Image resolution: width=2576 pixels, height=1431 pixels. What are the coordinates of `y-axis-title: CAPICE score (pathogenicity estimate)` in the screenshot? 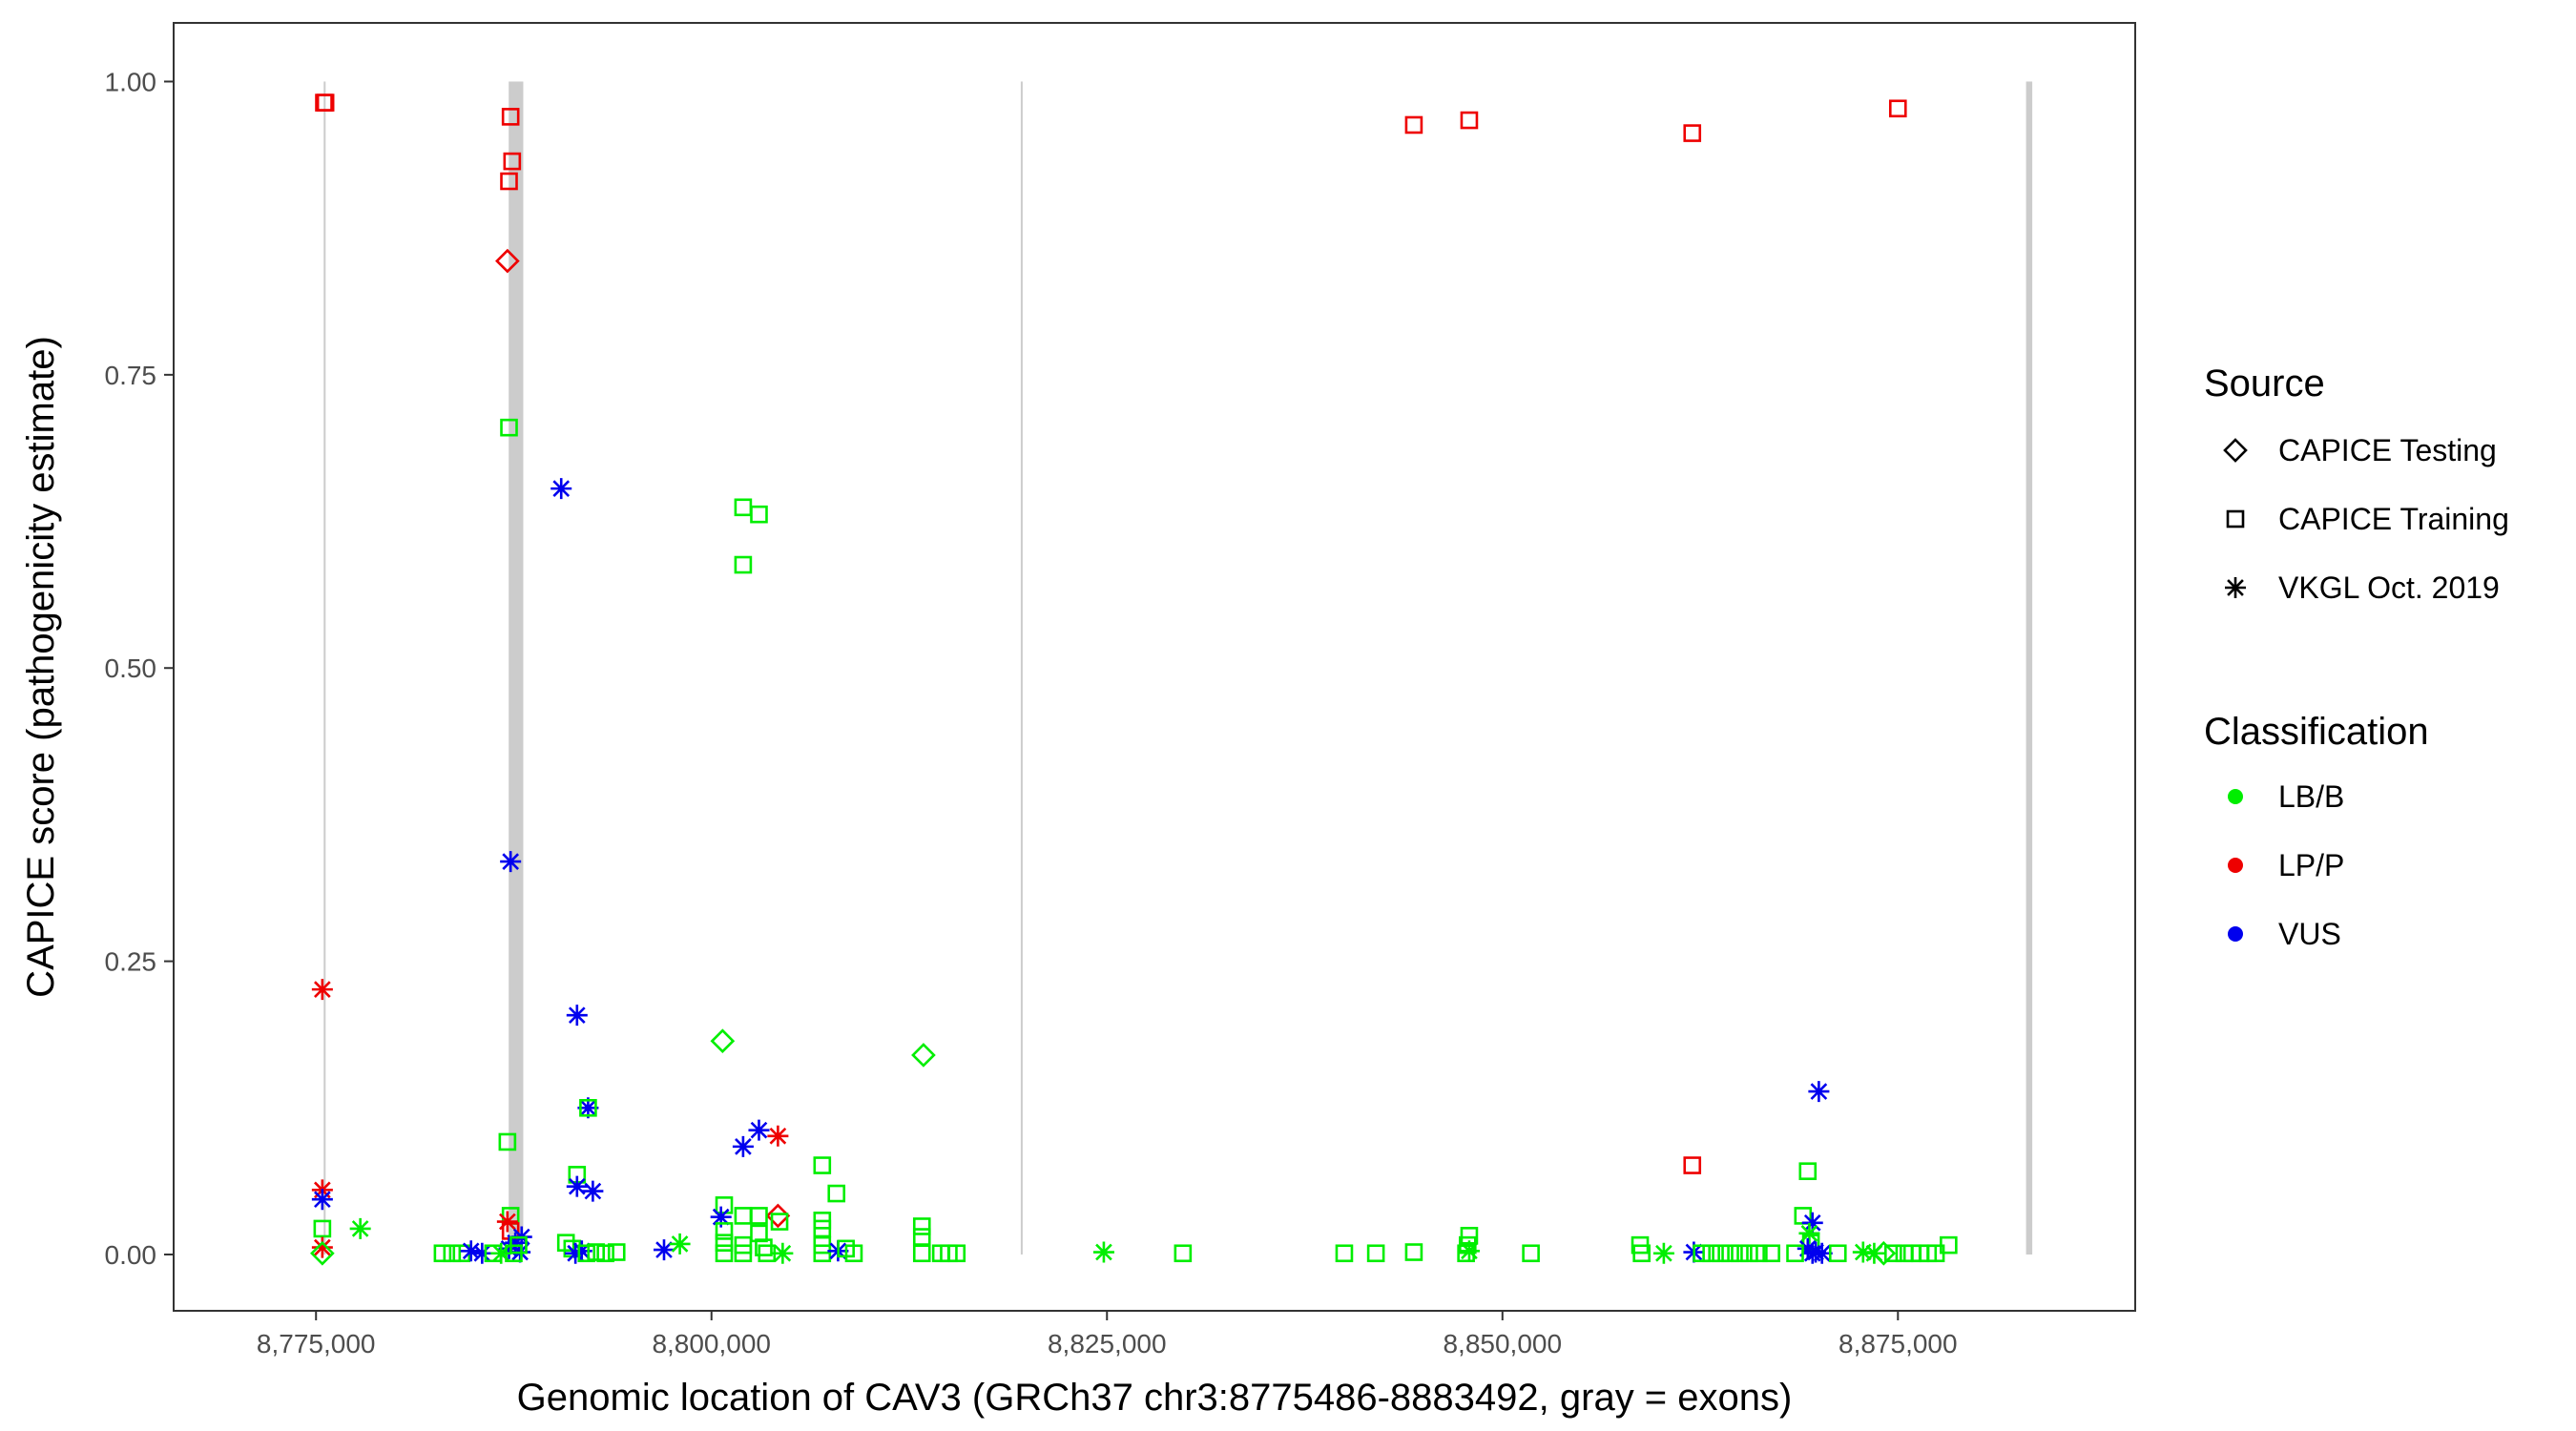 It's located at (41, 667).